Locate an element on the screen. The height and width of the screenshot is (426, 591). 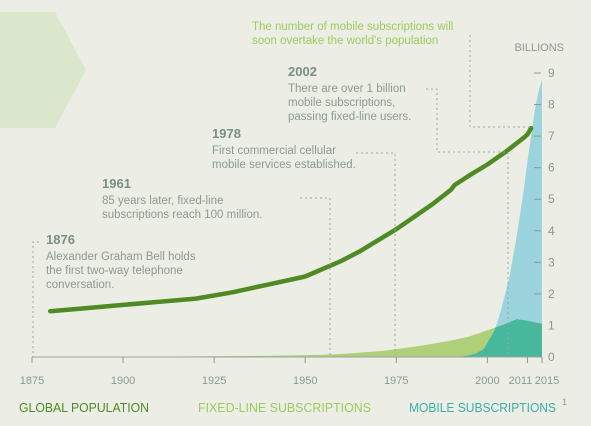
x-tick-label: 1900 is located at coordinates (123, 381).